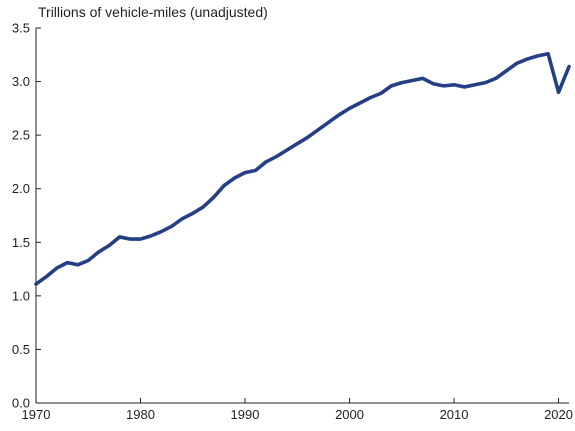 The image size is (575, 431). Describe the element at coordinates (21, 295) in the screenshot. I see `y-tick-label: 1.0` at that location.